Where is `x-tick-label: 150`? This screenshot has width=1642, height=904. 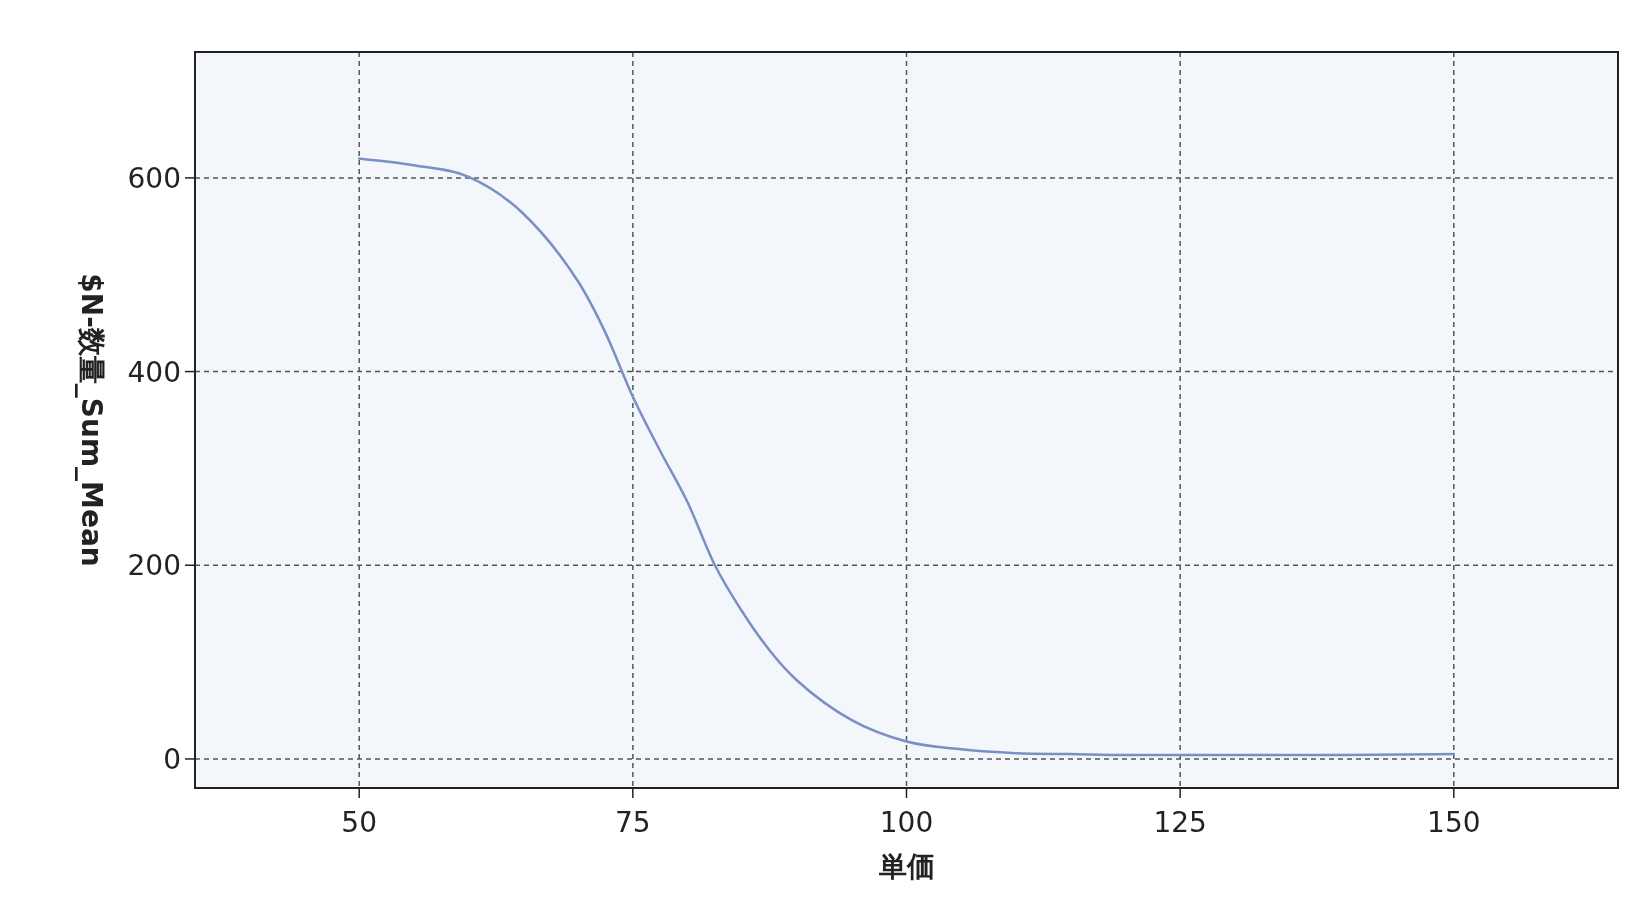
x-tick-label: 150 is located at coordinates (1454, 822).